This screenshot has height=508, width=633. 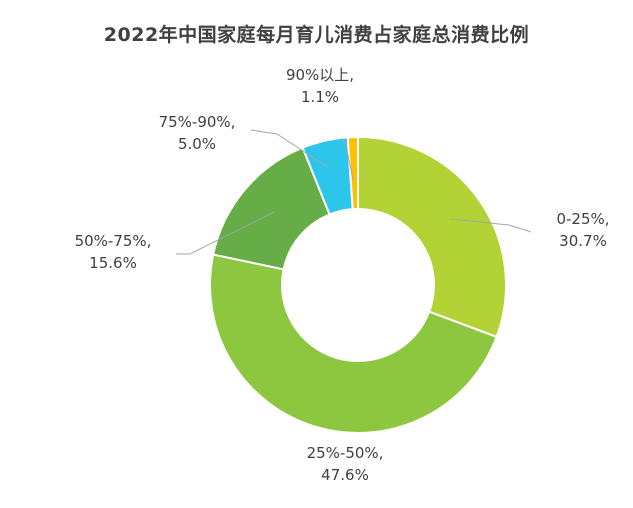 I want to click on category-label-0: 0-25%,, so click(x=582, y=219).